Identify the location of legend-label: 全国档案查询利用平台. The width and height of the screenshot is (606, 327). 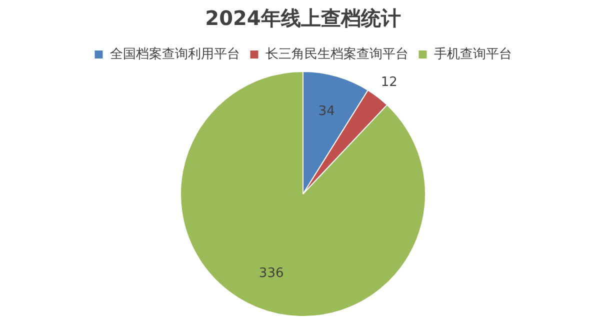
(175, 54).